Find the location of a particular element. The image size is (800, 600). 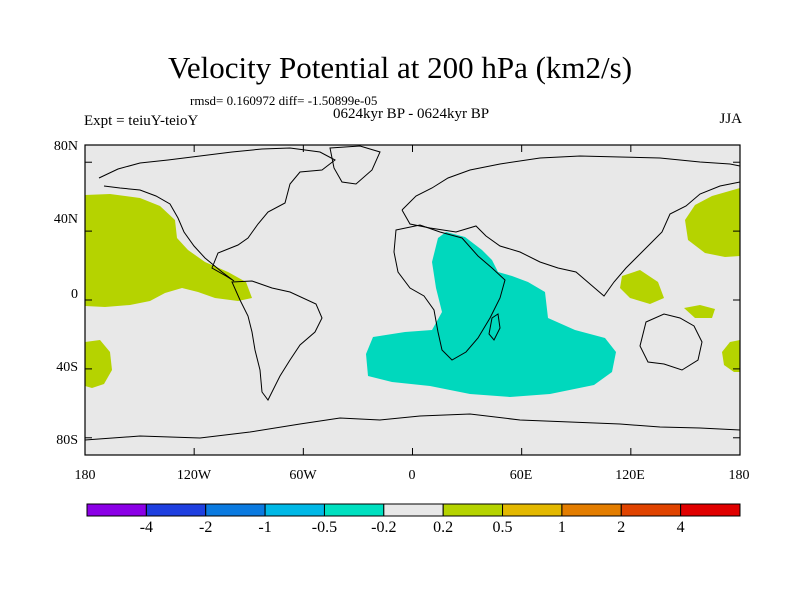

region-southeast-australia is located at coordinates (731, 356).